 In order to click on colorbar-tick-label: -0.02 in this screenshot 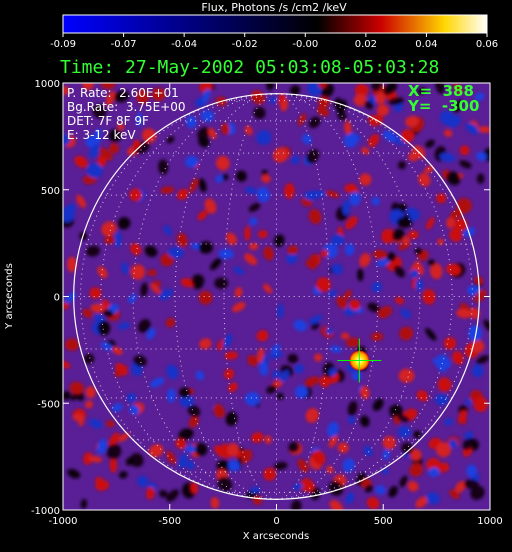, I will do `click(245, 44)`.